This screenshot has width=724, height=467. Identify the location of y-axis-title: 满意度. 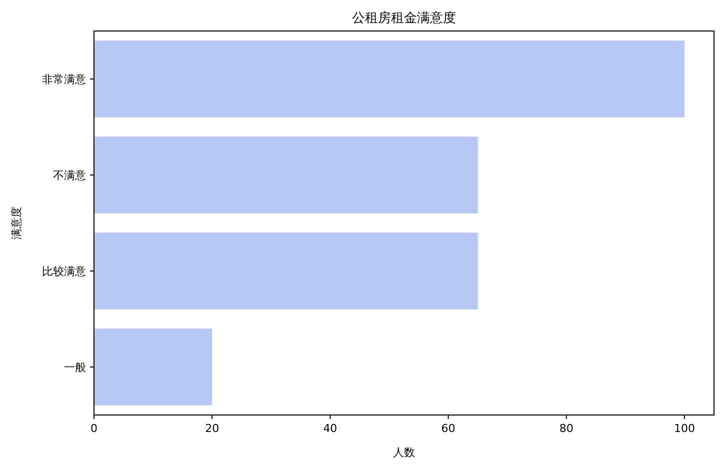
(16, 223).